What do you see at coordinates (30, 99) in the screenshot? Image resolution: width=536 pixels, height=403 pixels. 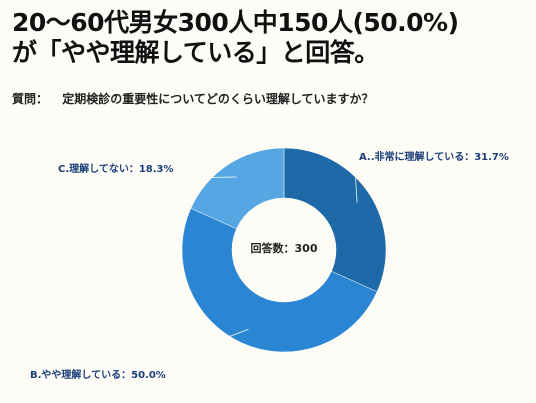 I see `question-prefix: 質問：` at bounding box center [30, 99].